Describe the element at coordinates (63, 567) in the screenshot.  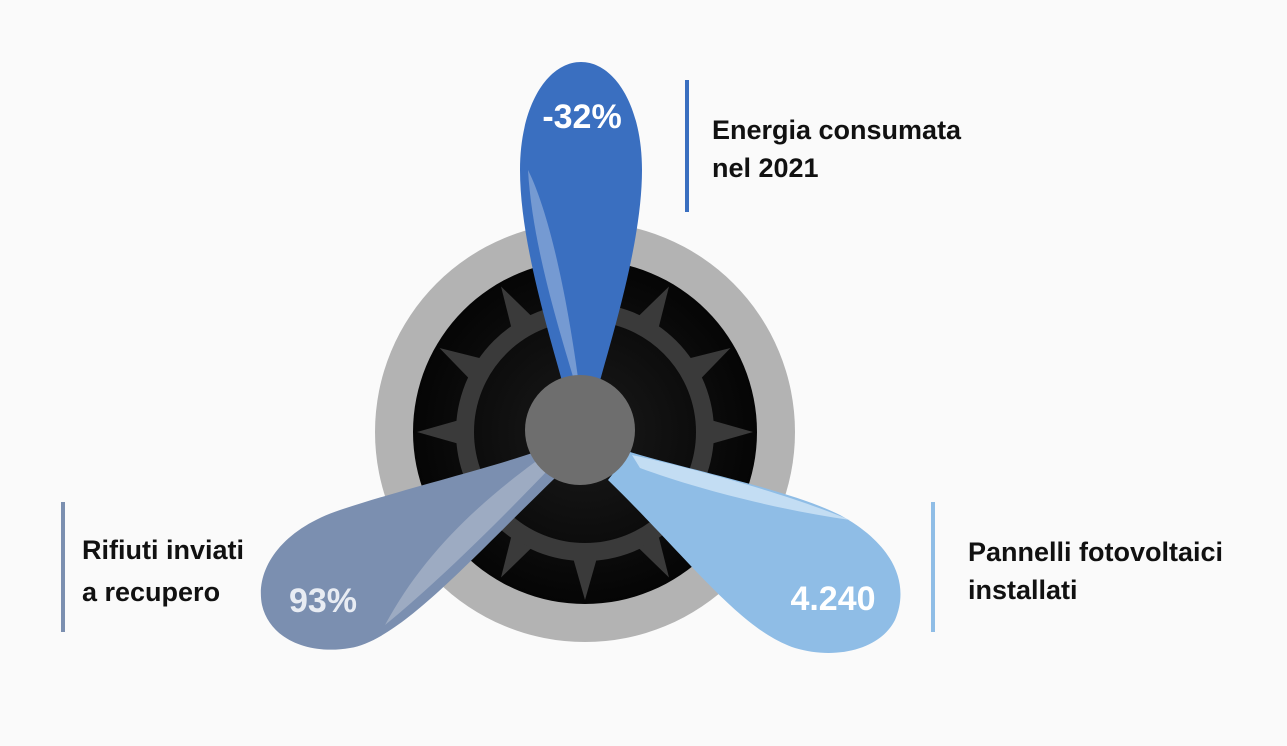
I see `label-bar-waste` at that location.